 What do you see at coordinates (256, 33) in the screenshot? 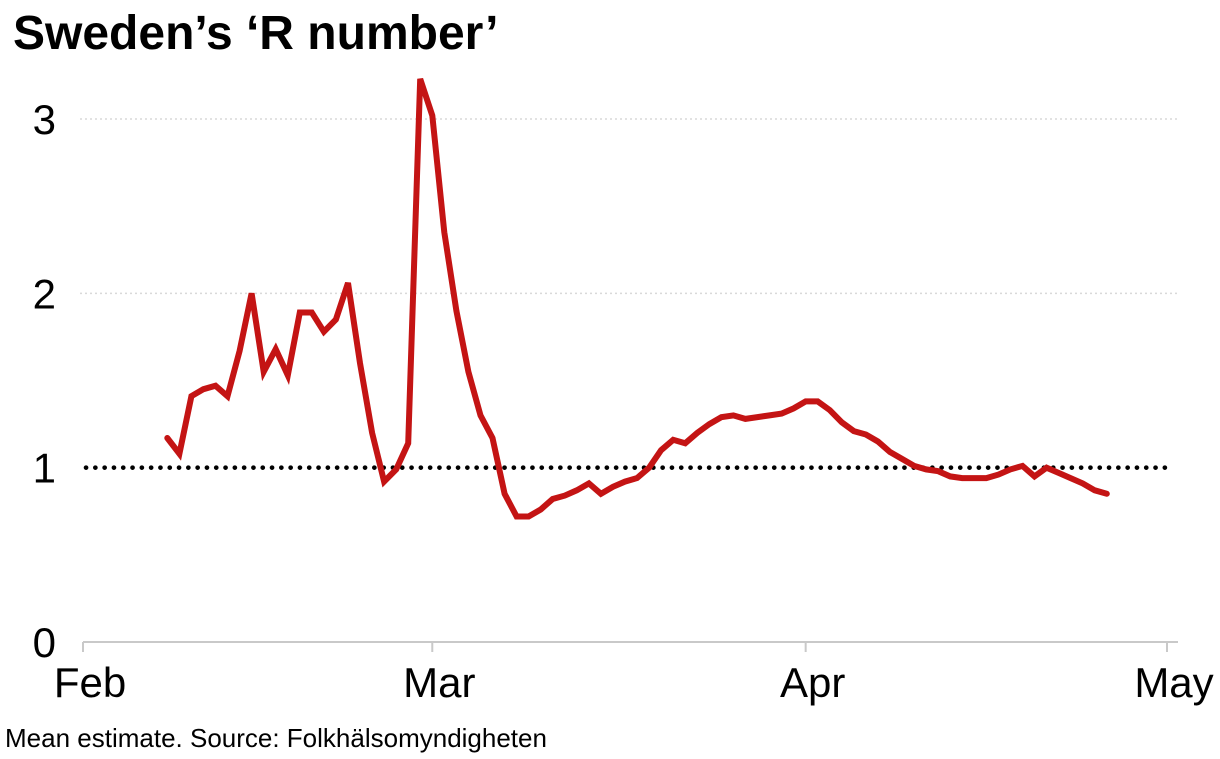
I see `page-title: Sweden’s ‘R number’` at bounding box center [256, 33].